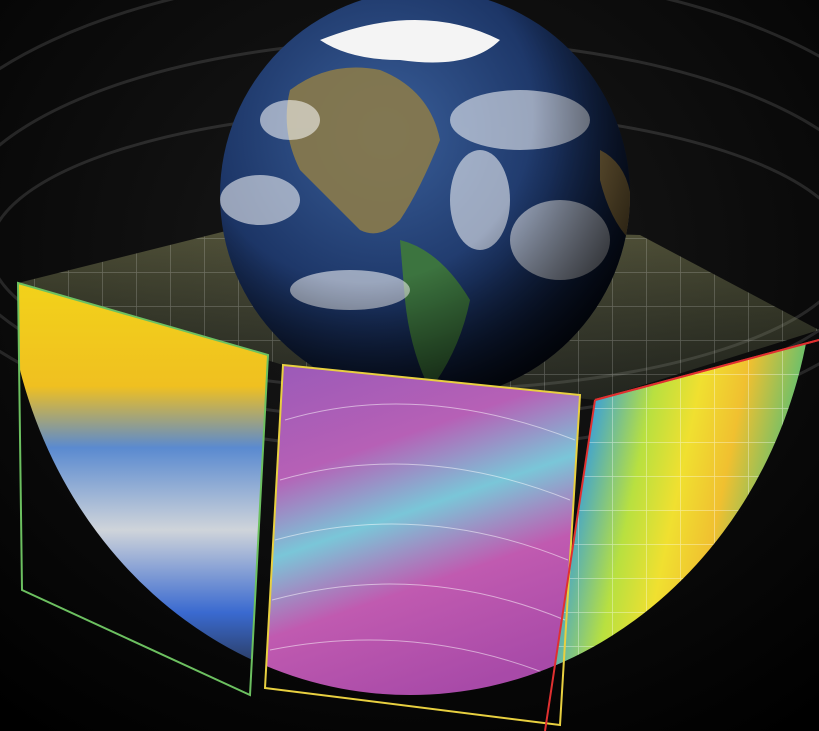 The width and height of the screenshot is (819, 731). What do you see at coordinates (422, 542) in the screenshot?
I see `wind-streamlines` at bounding box center [422, 542].